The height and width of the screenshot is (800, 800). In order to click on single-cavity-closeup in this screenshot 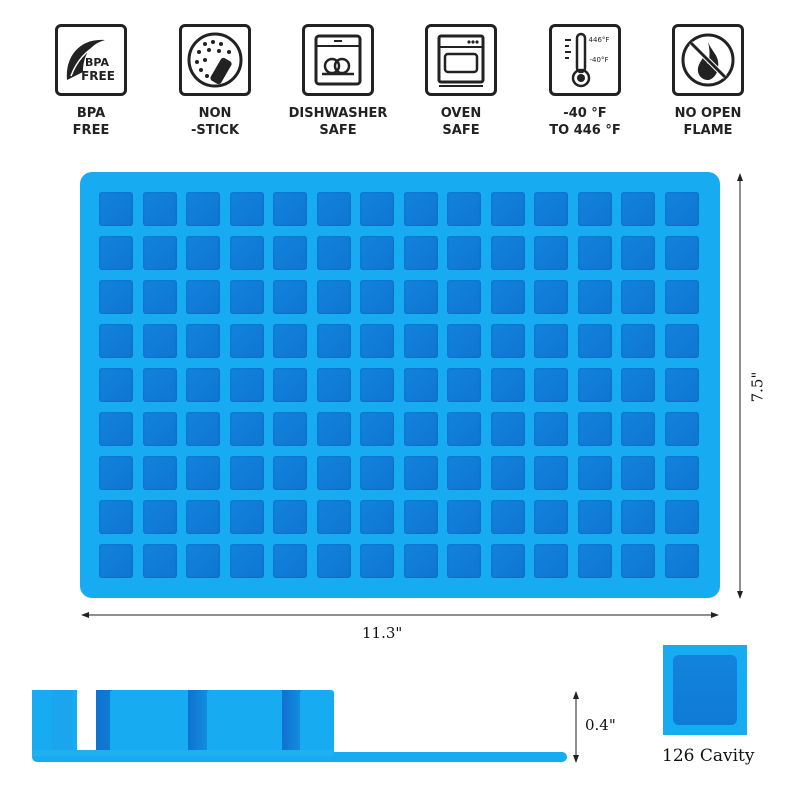, I will do `click(705, 690)`.